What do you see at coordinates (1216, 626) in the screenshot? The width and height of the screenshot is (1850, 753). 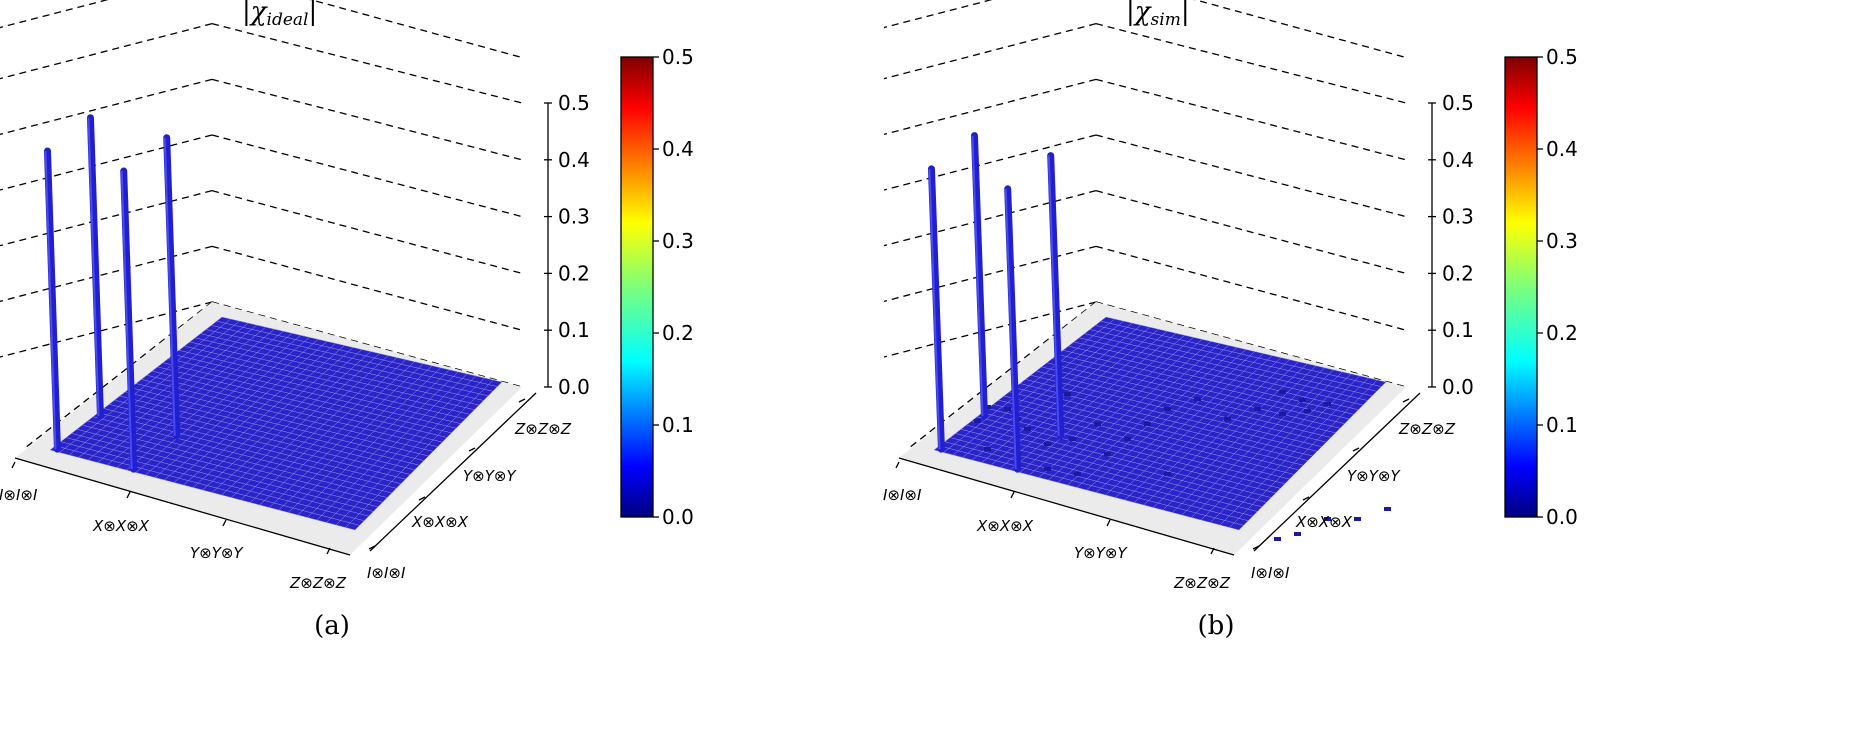 I see `panel-caption: (b)` at bounding box center [1216, 626].